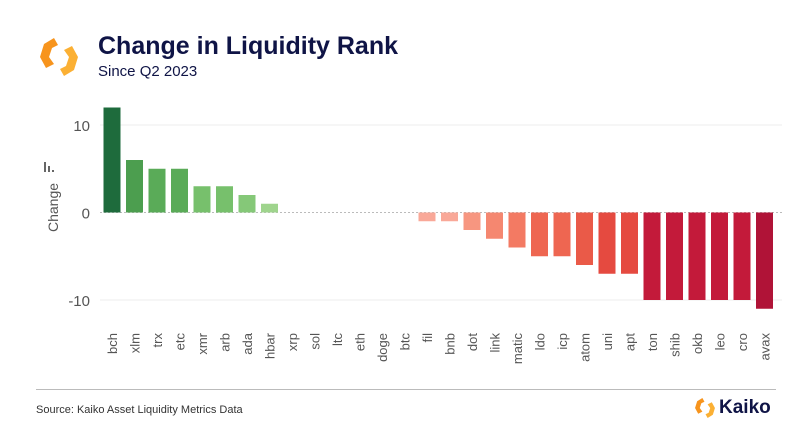  What do you see at coordinates (652, 256) in the screenshot?
I see `bar-ton` at bounding box center [652, 256].